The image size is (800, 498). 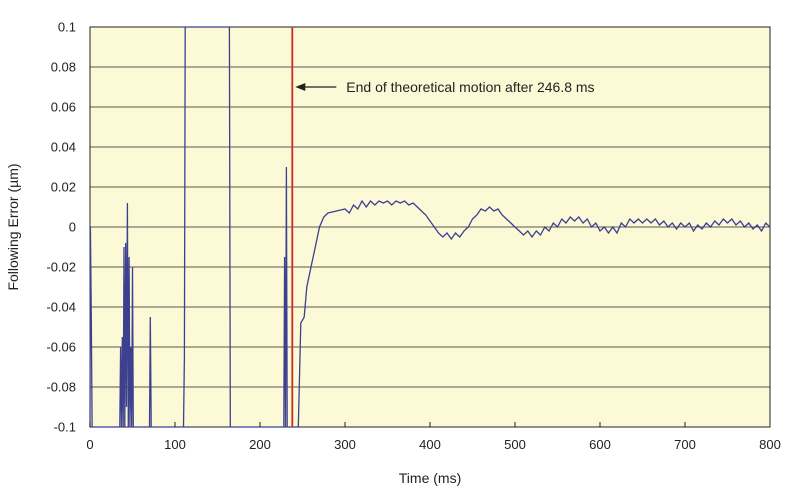 I want to click on x-tick-label: 800, so click(x=770, y=444).